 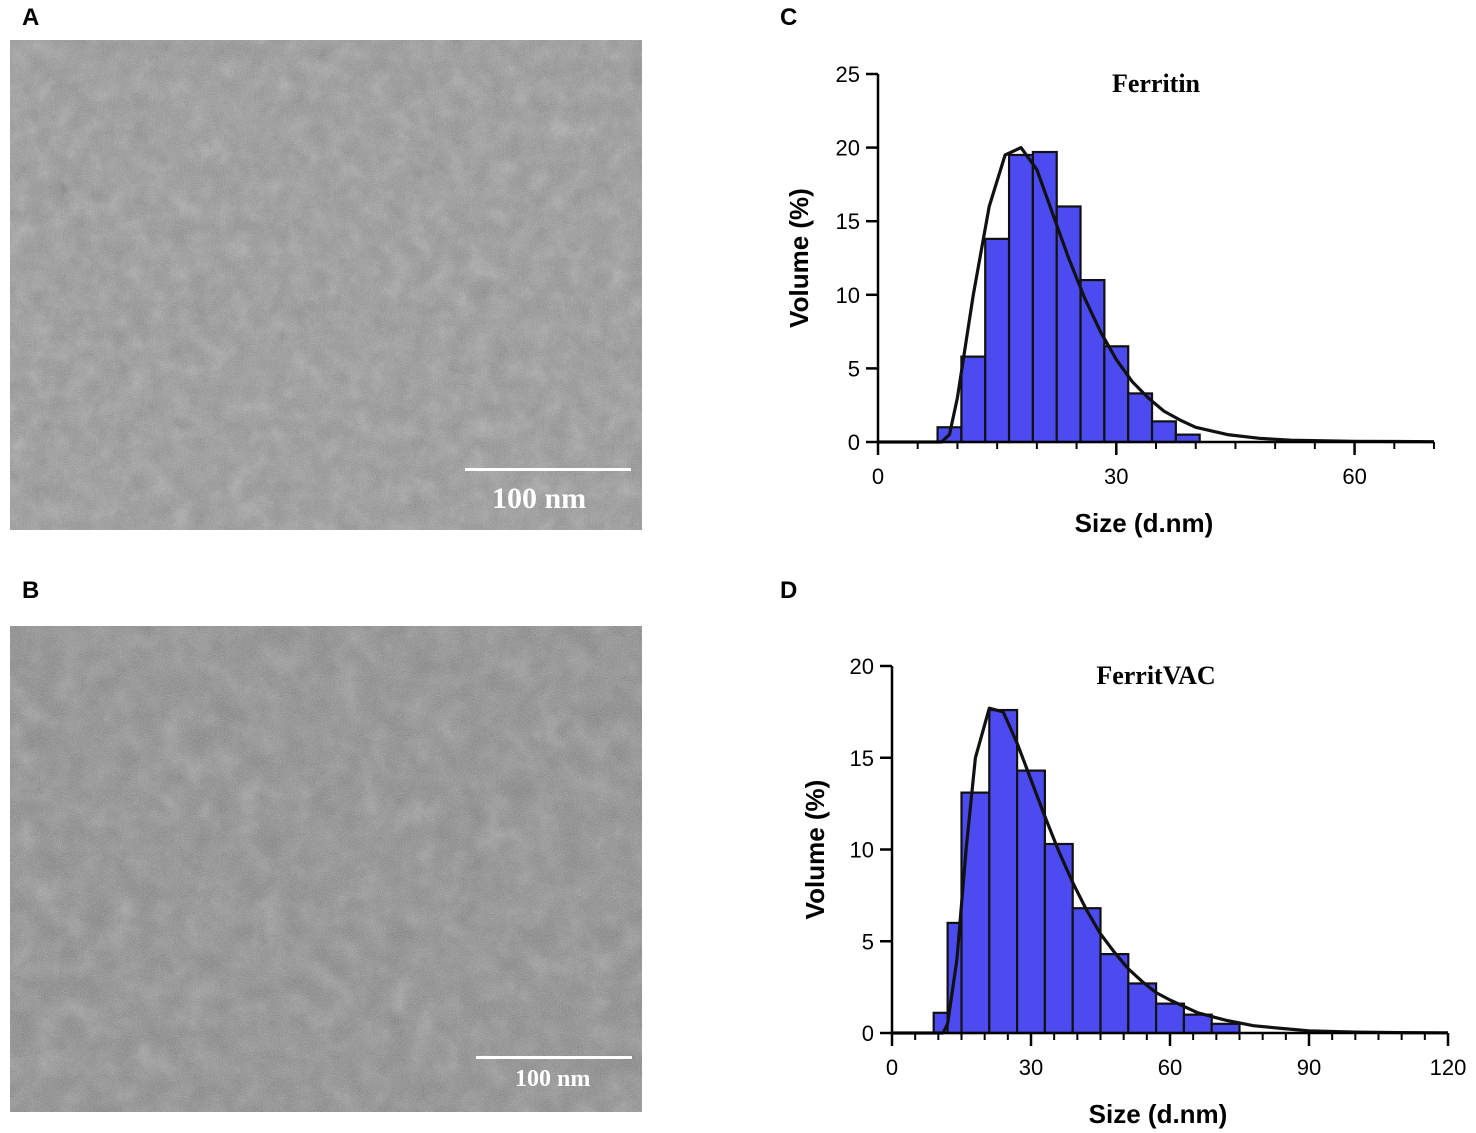 What do you see at coordinates (539, 498) in the screenshot?
I see `scale-bar-label-a: 100 nm` at bounding box center [539, 498].